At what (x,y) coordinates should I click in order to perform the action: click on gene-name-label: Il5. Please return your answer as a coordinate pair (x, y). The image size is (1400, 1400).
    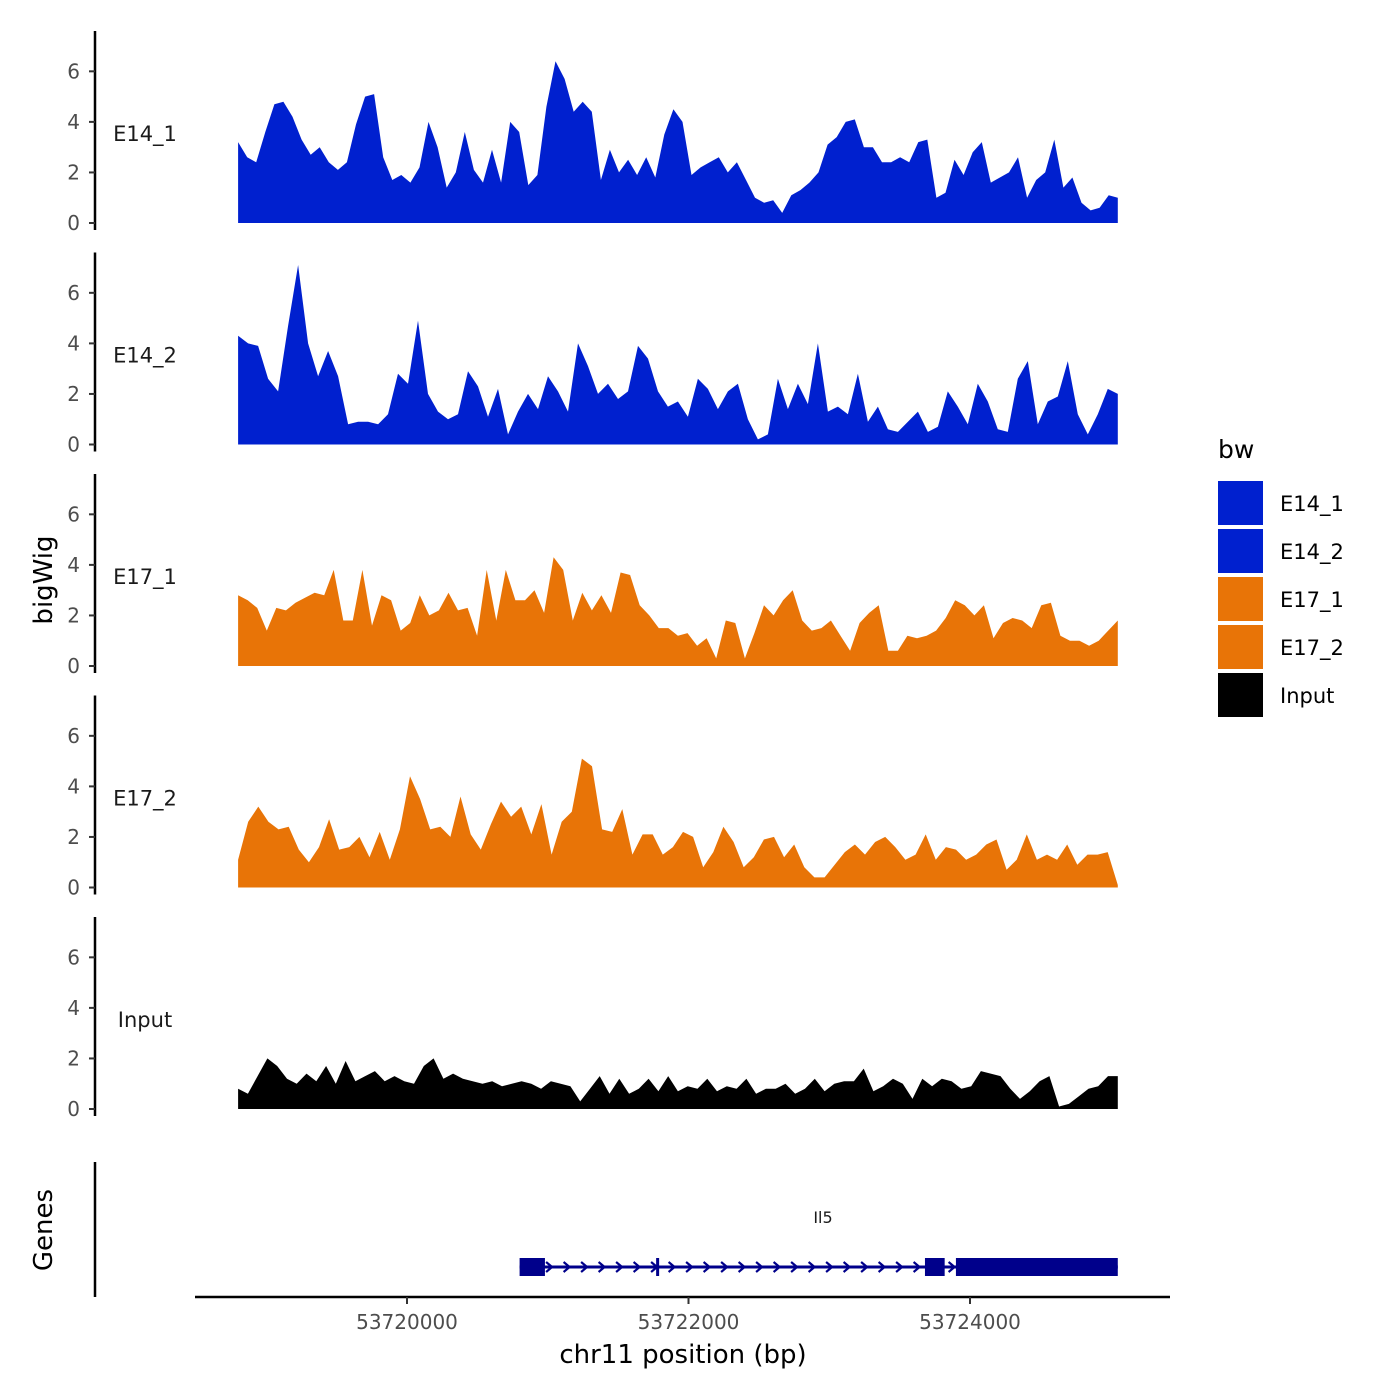
    Looking at the image, I should click on (822, 1217).